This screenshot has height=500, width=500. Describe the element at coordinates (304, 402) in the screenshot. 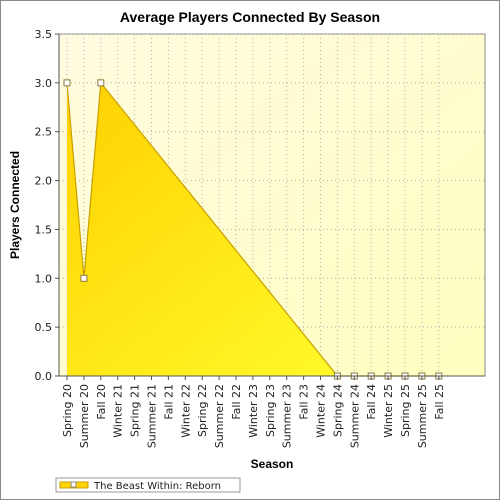

I see `x-tick-label: Fall 23` at that location.